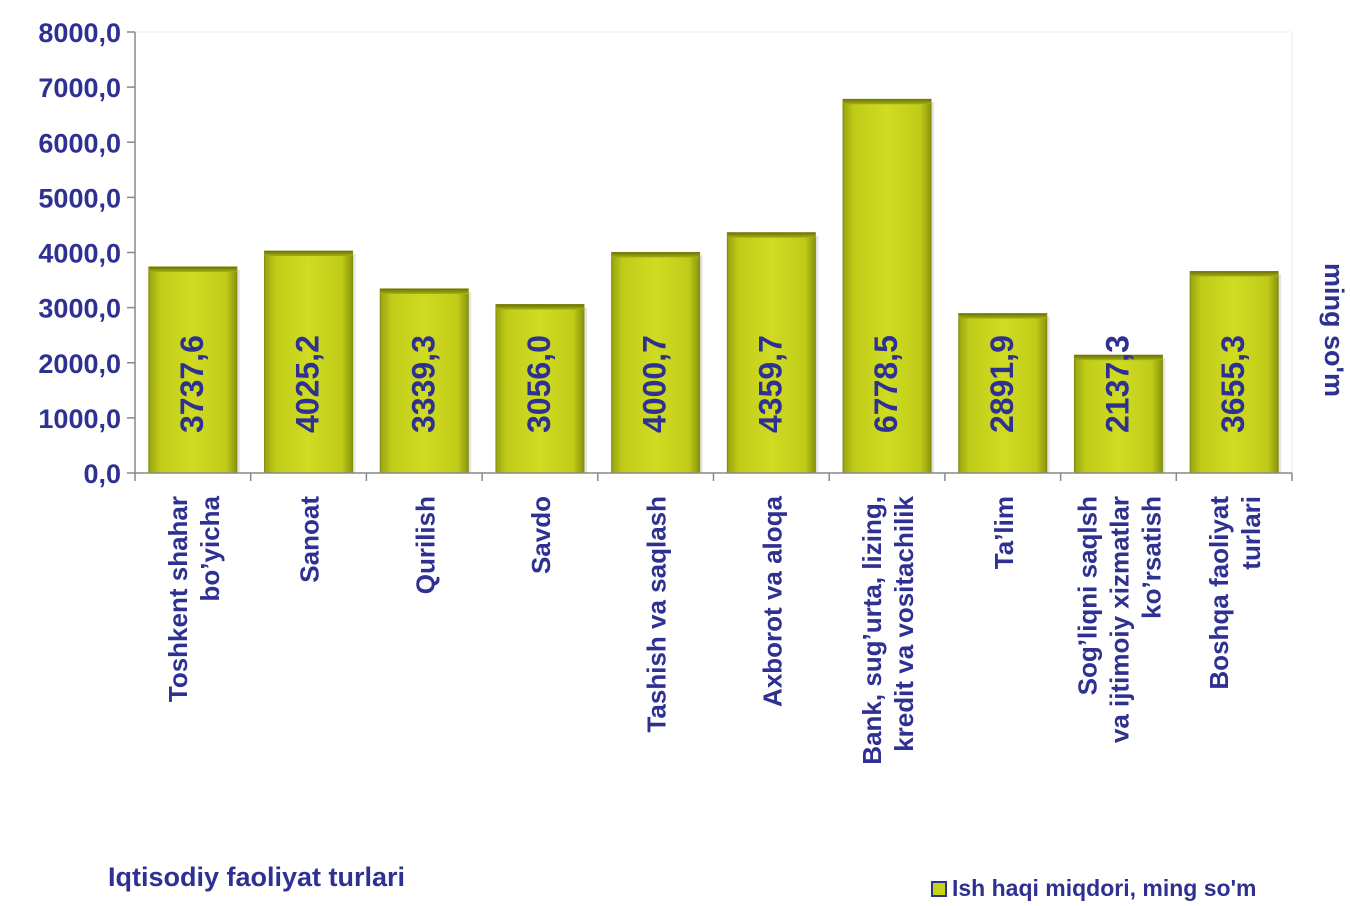 This screenshot has width=1350, height=906. I want to click on y-tick-label: 0,0, so click(102, 474).